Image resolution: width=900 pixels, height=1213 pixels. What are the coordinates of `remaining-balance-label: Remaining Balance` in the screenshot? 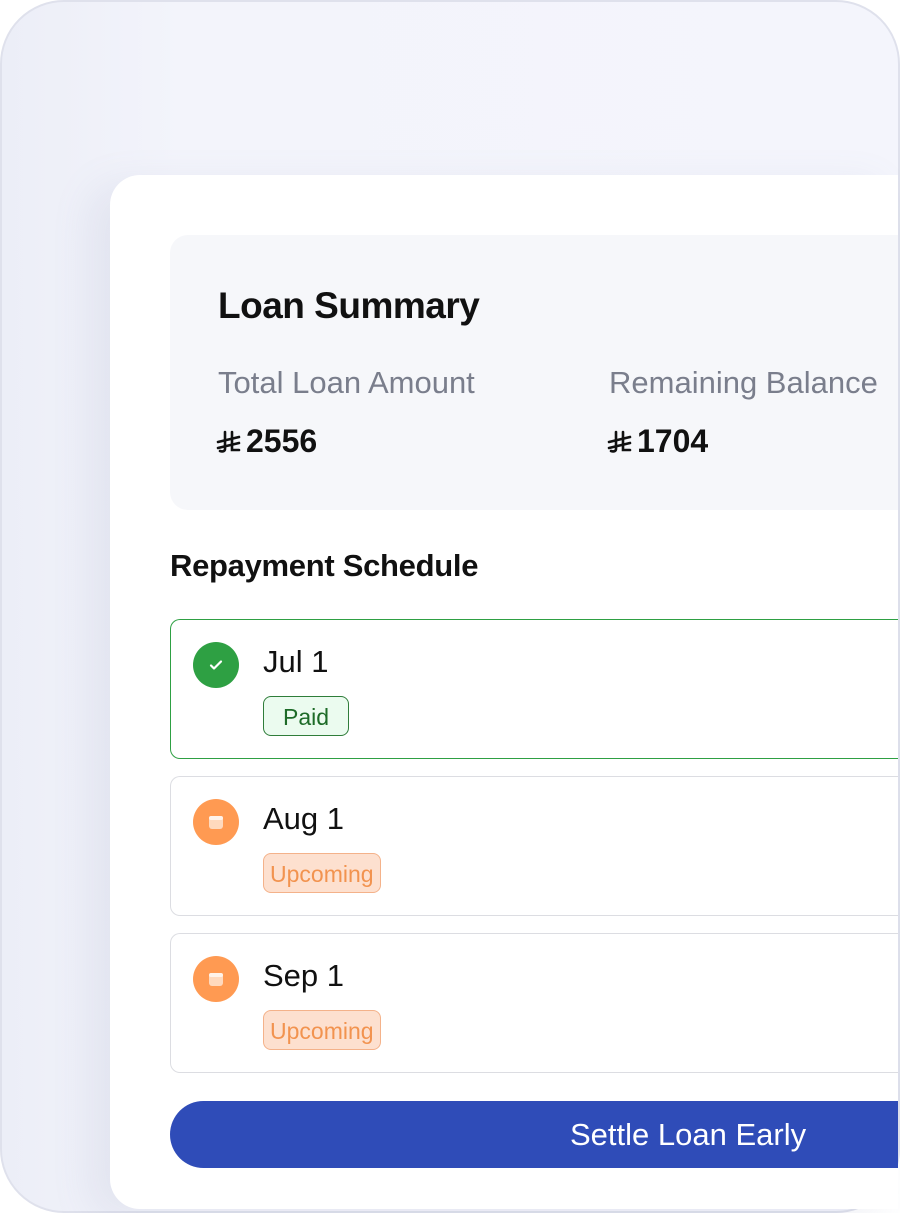 It's located at (743, 382).